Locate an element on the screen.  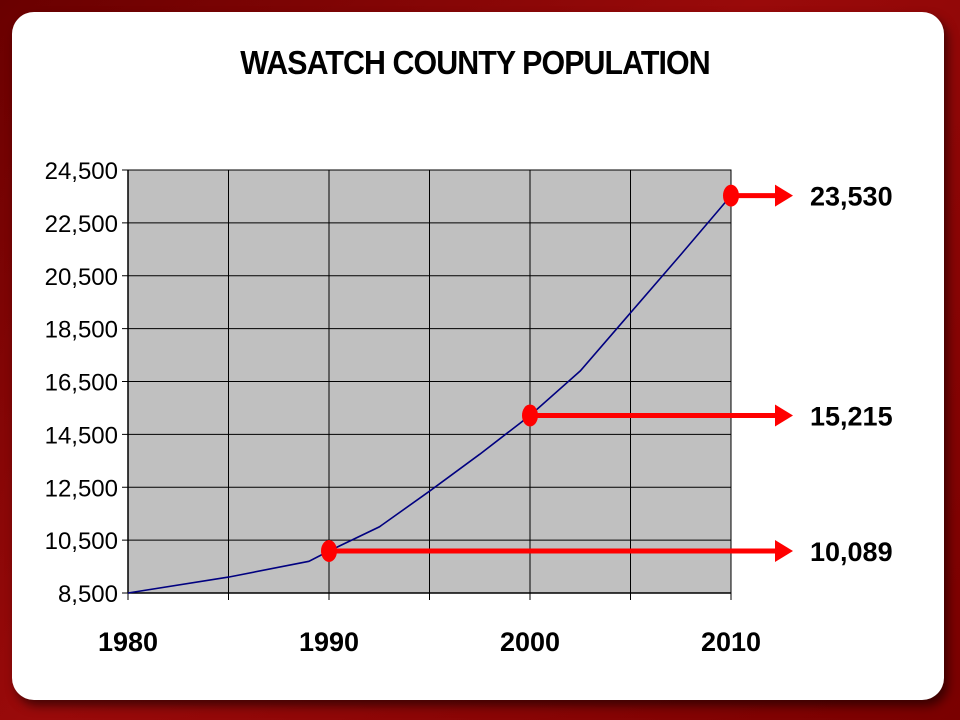
x-tick-label: 2000 is located at coordinates (530, 642).